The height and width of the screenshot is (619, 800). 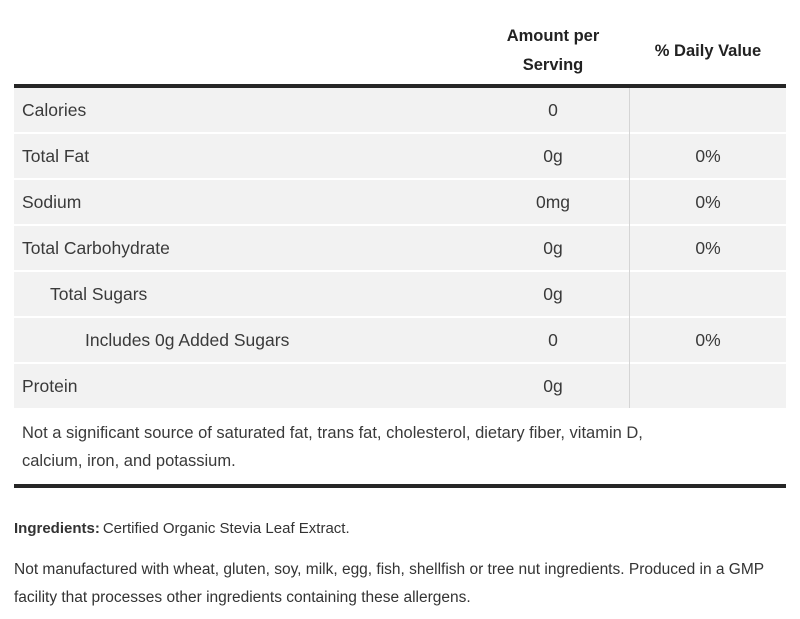 I want to click on nutrient-amount: 0mg, so click(x=553, y=201).